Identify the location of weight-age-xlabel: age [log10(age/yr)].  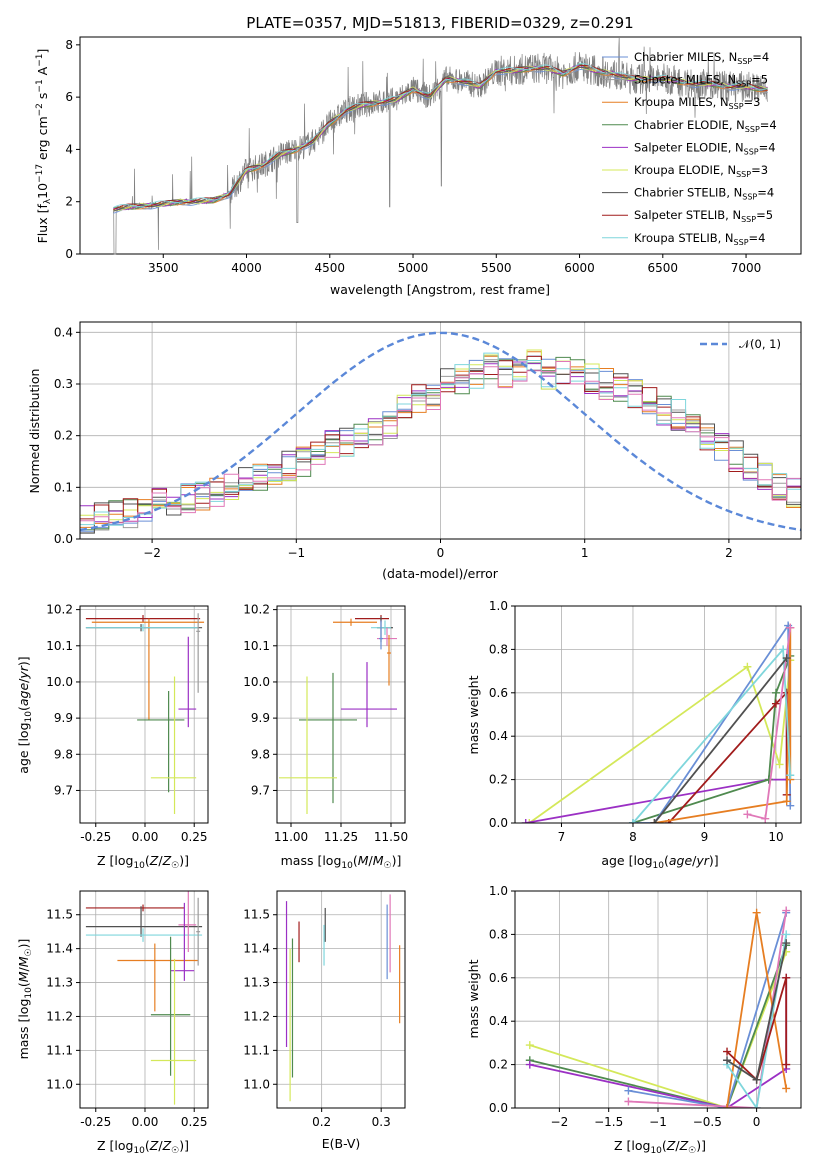
(659, 862).